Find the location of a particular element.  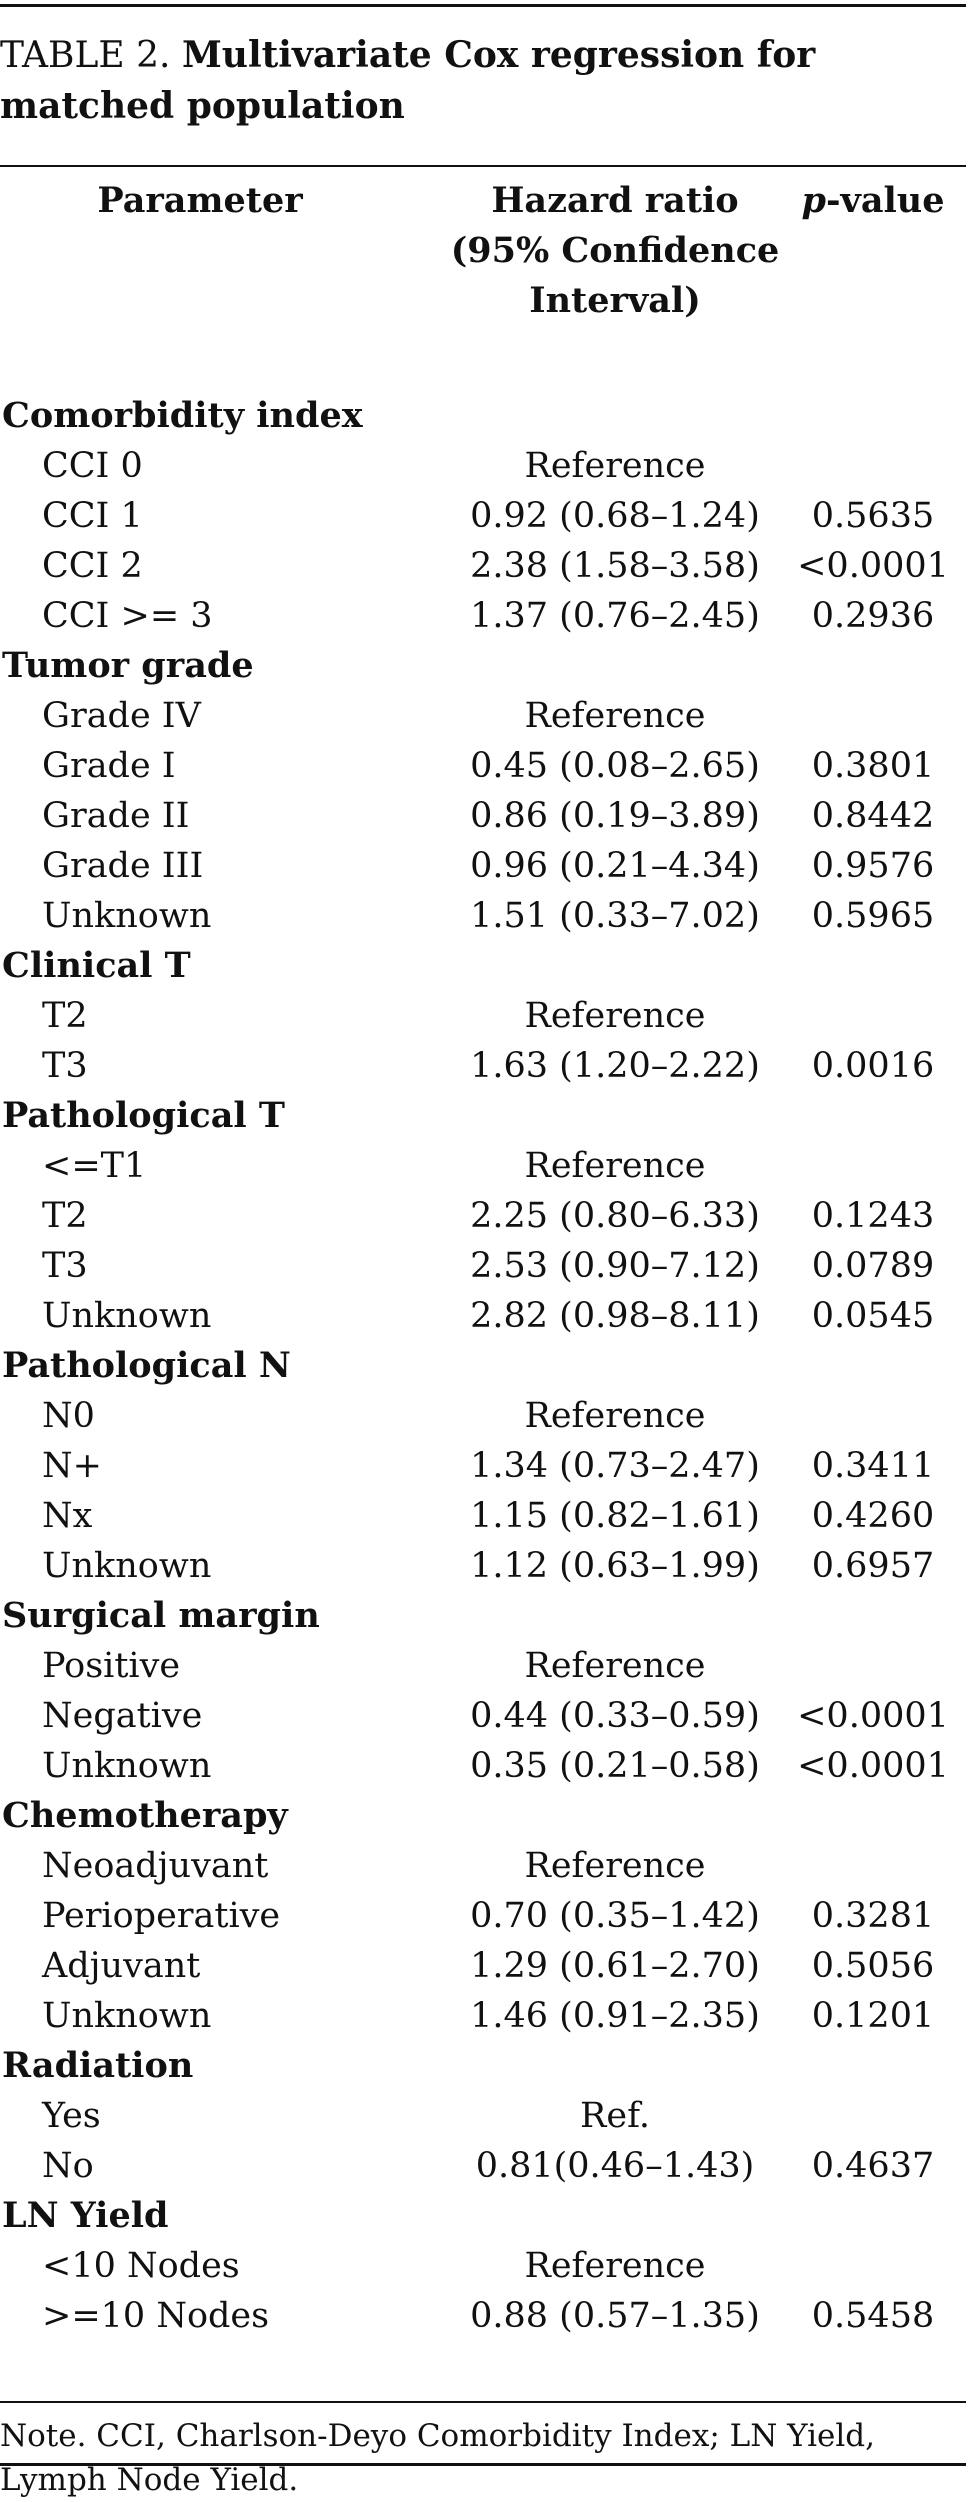

parameter-cell: Negative is located at coordinates (122, 1716).